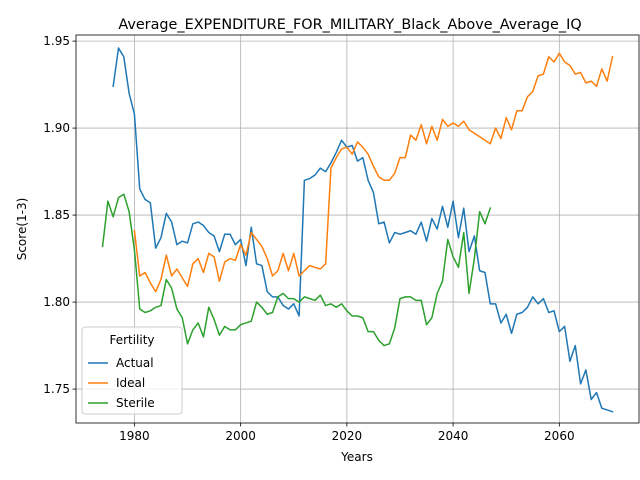 The height and width of the screenshot is (480, 640). What do you see at coordinates (56, 215) in the screenshot?
I see `y-tick-label: 1.85` at bounding box center [56, 215].